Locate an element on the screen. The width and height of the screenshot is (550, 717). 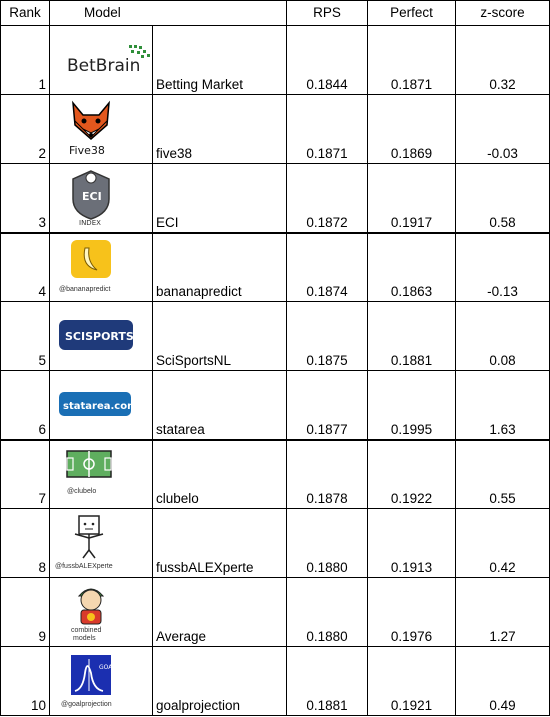
table-row: 7 @clubelo clubelo 0.1878 0.1922 0.55 is located at coordinates (275, 473).